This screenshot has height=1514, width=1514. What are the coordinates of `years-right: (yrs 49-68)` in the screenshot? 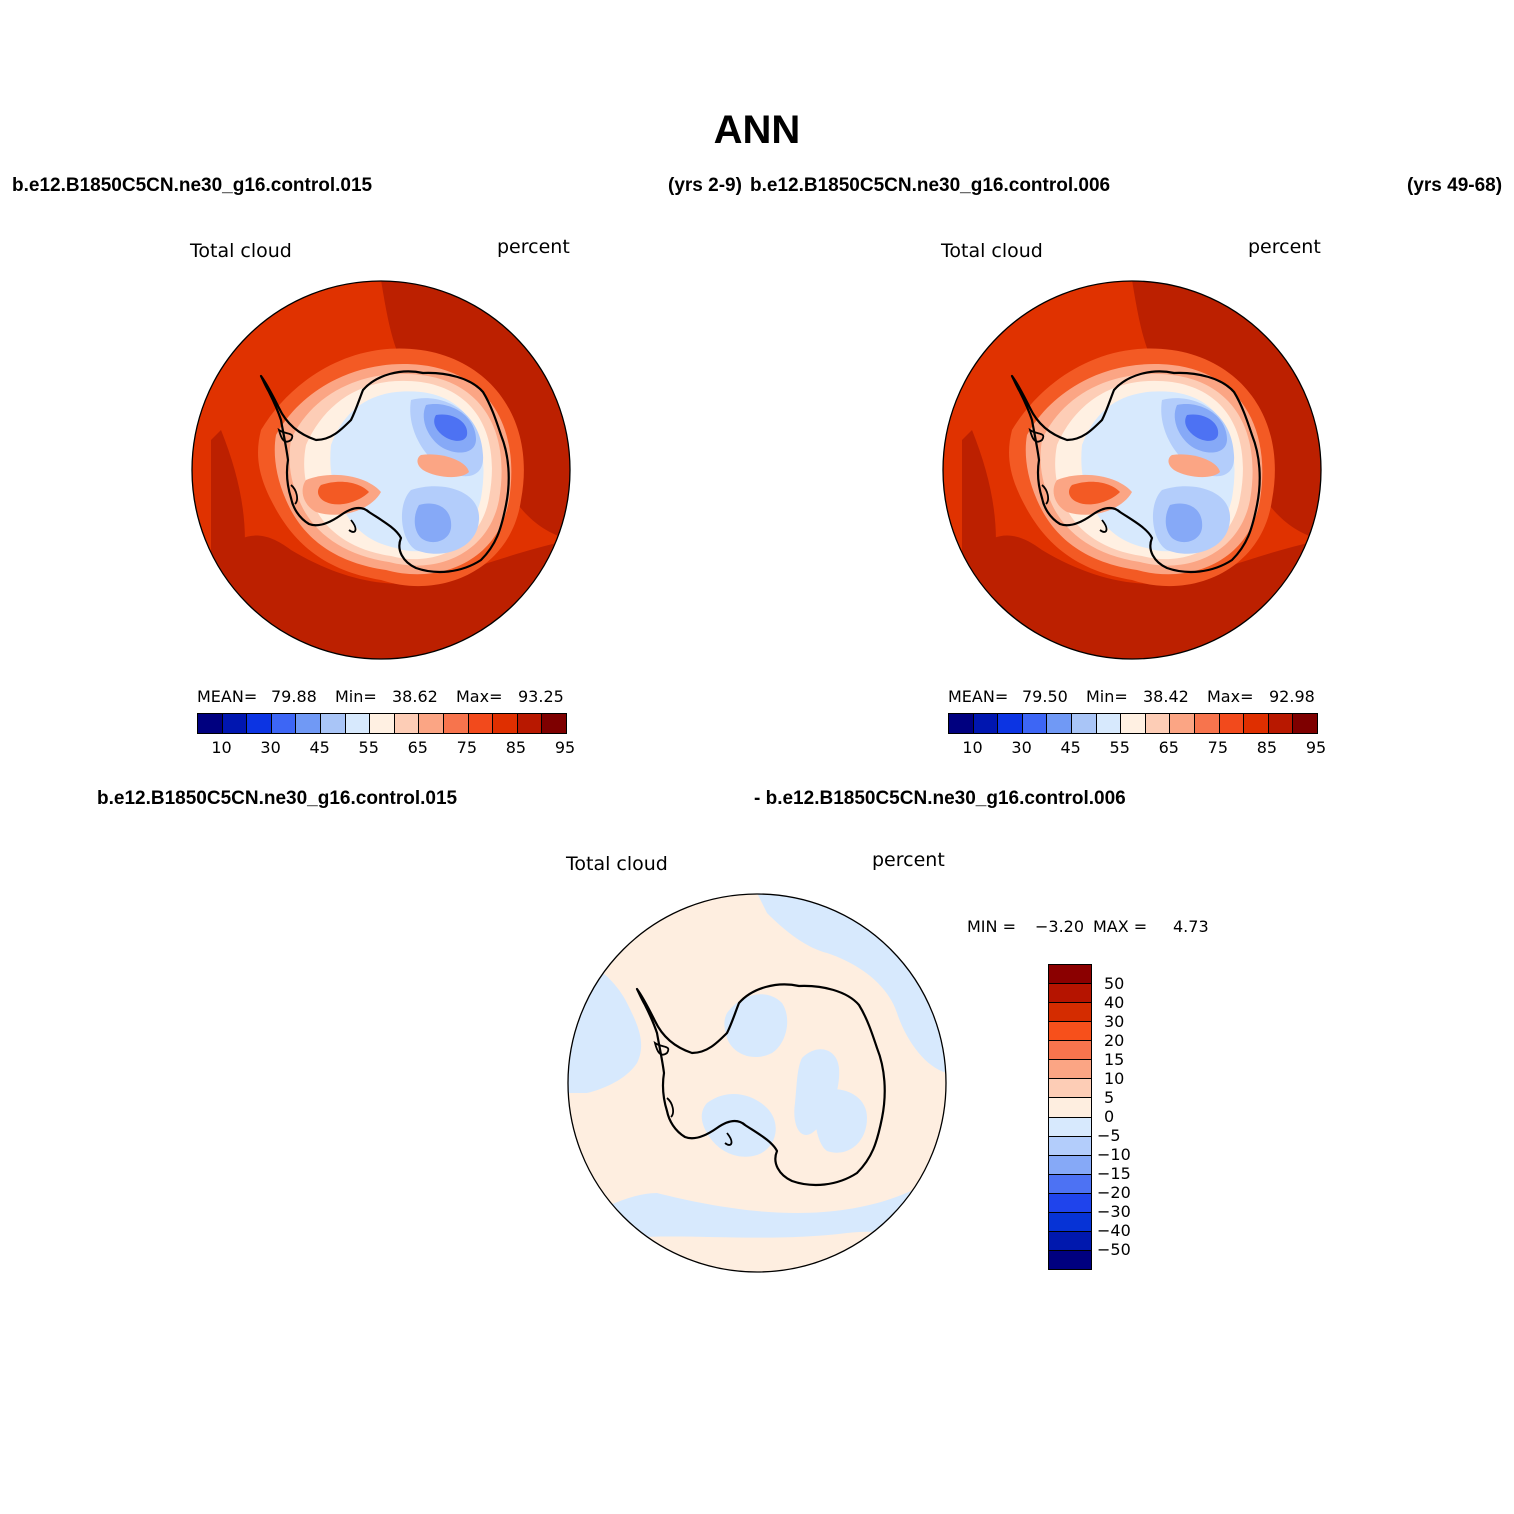 It's located at (1455, 185).